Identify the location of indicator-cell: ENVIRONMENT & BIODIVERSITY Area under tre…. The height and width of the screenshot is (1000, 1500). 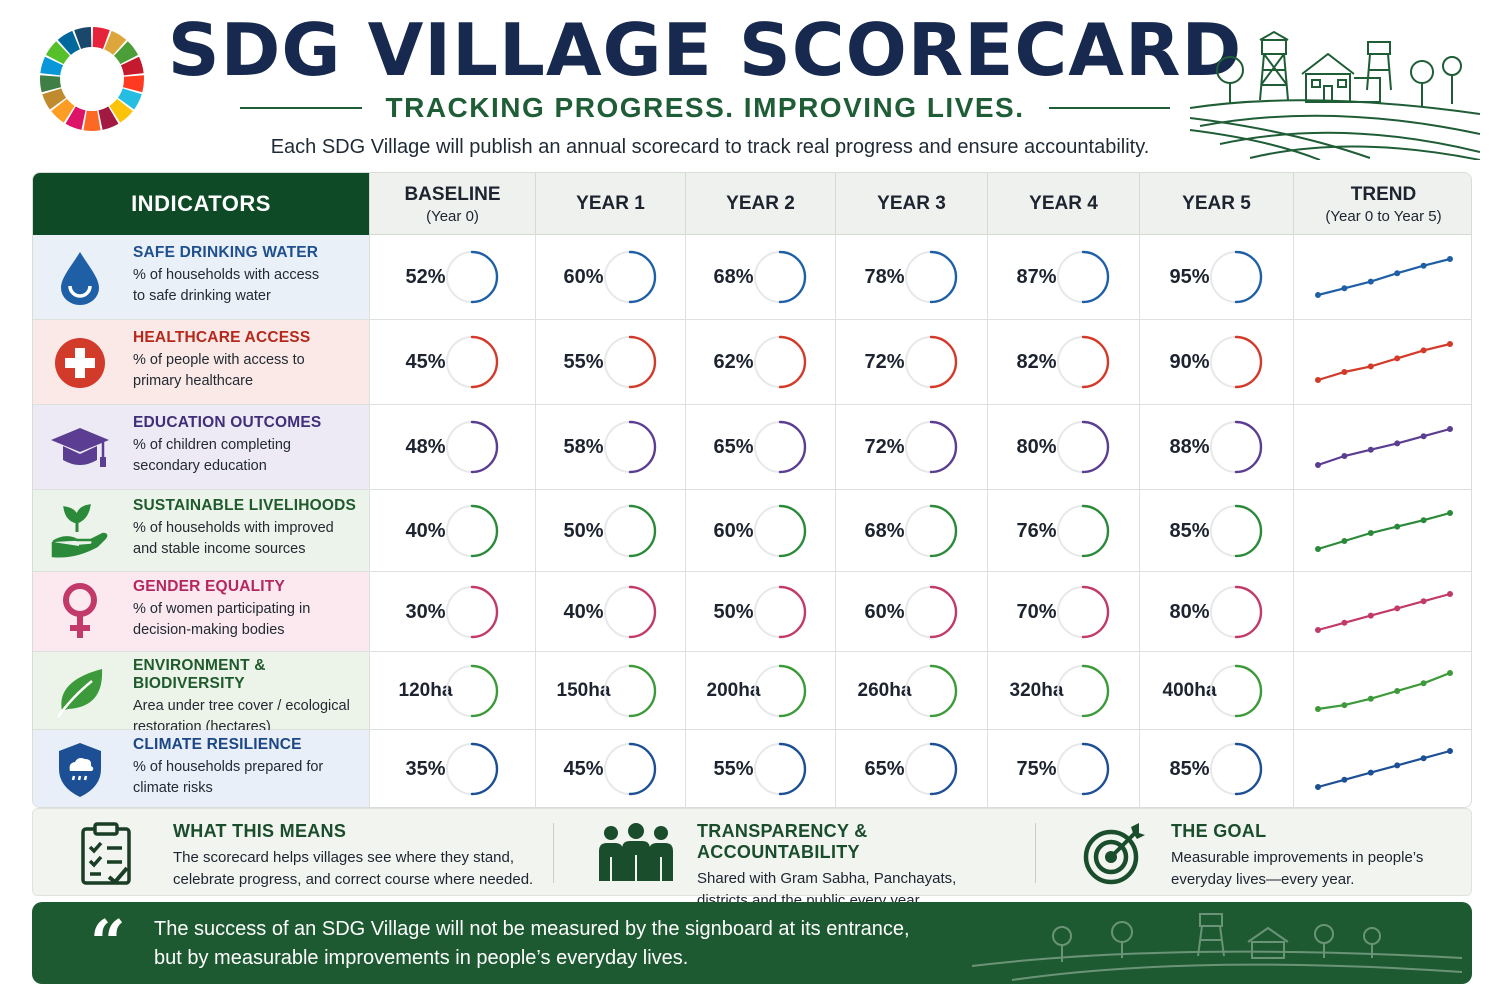
(201, 693).